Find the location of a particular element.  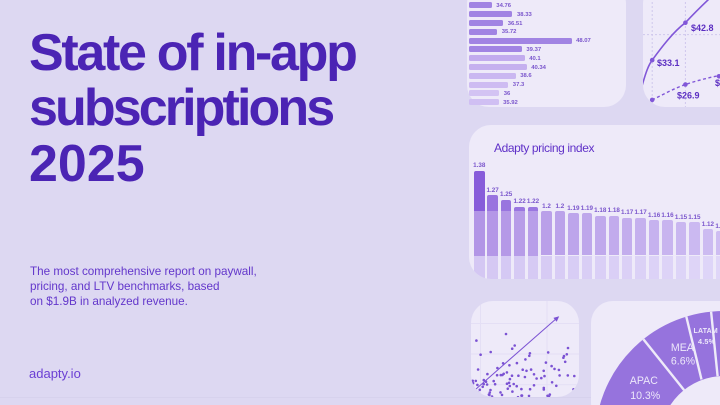

svg-text: $35.4 is located at coordinates (717, 83).